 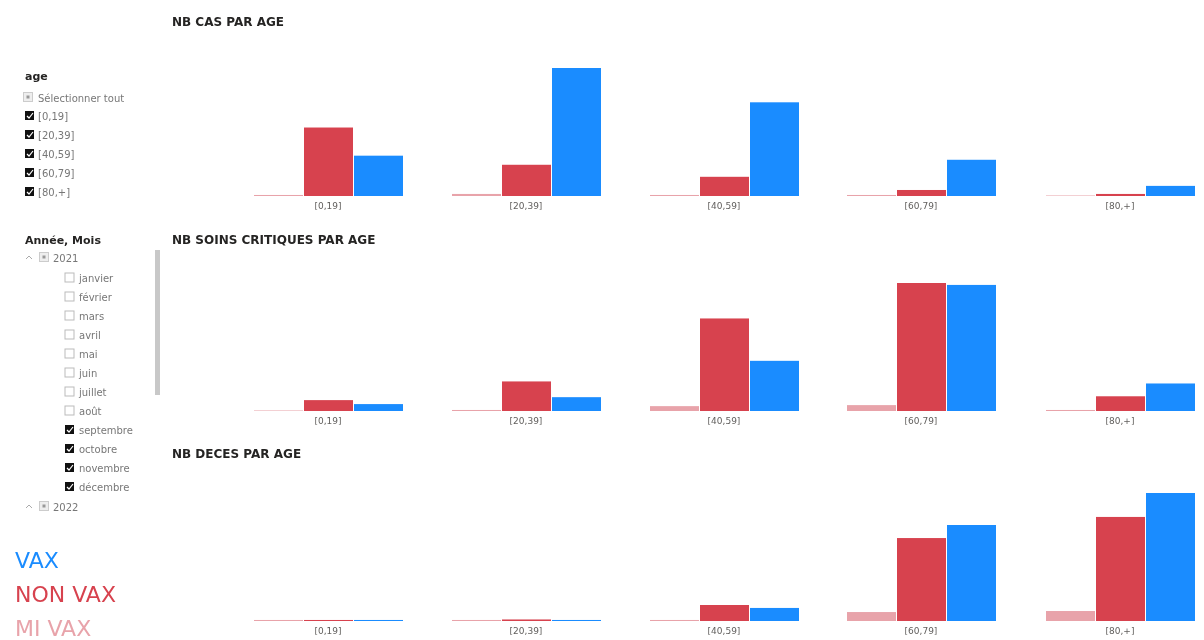 I want to click on text: juillet, so click(x=92, y=392).